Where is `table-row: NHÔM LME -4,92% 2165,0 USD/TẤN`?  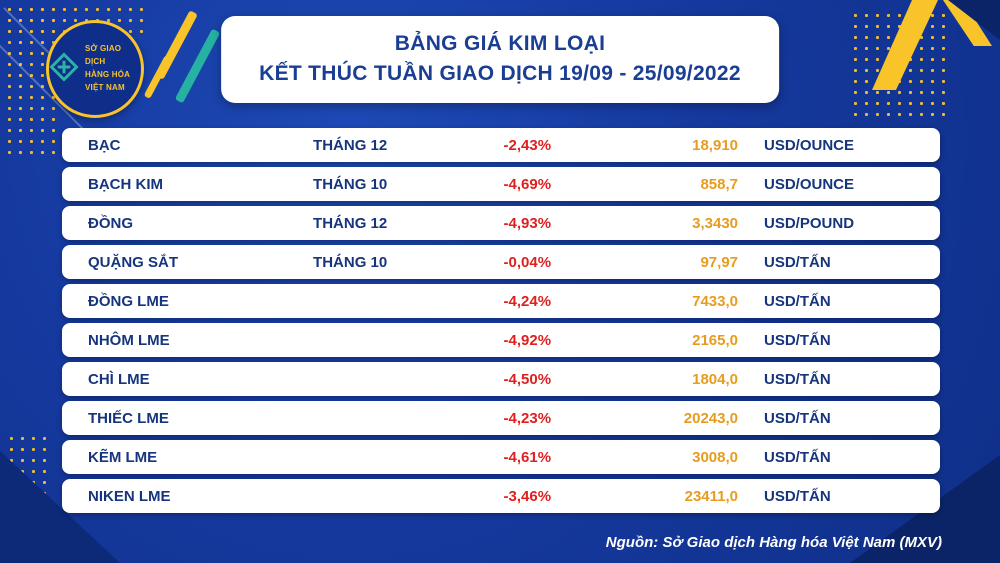
table-row: NHÔM LME -4,92% 2165,0 USD/TẤN is located at coordinates (501, 340).